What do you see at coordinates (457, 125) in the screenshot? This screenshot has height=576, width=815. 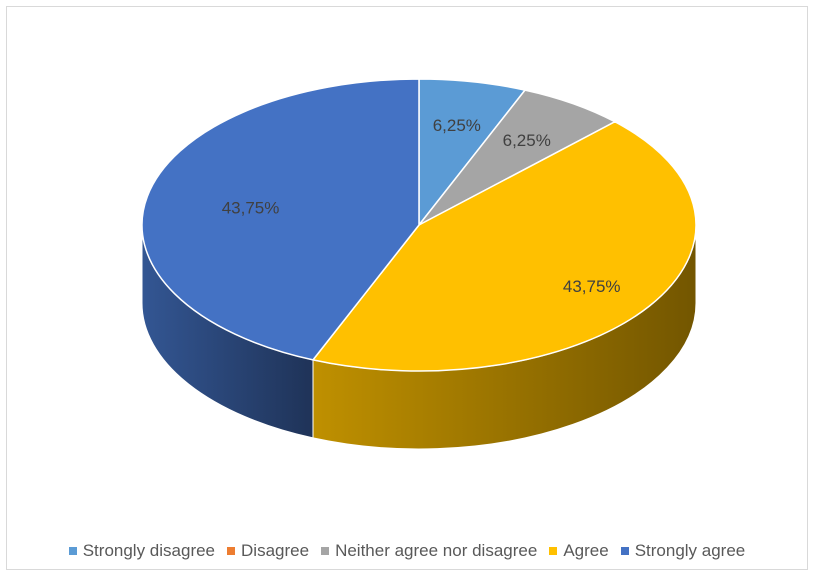 I see `data-label-0: 6,25%` at bounding box center [457, 125].